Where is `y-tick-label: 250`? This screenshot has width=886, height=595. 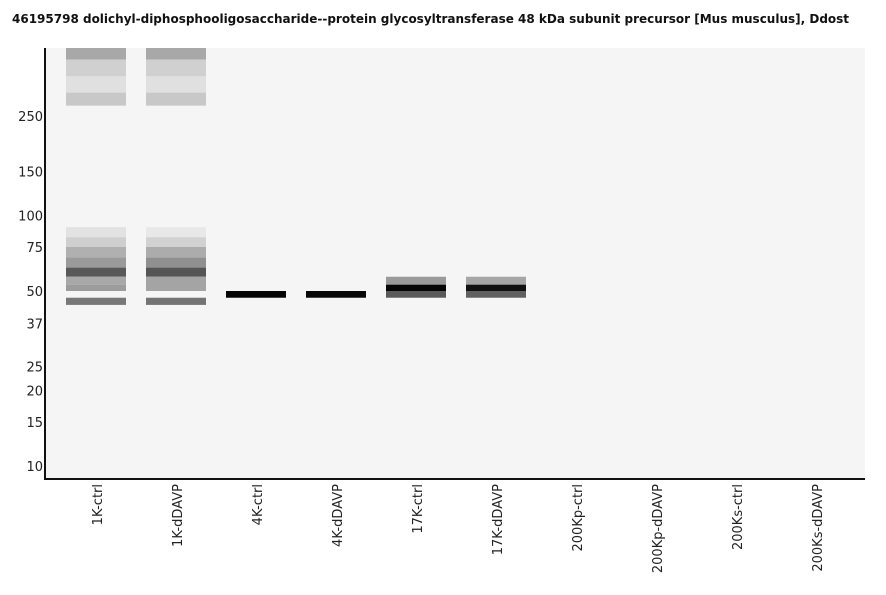 y-tick-label: 250 is located at coordinates (30, 117).